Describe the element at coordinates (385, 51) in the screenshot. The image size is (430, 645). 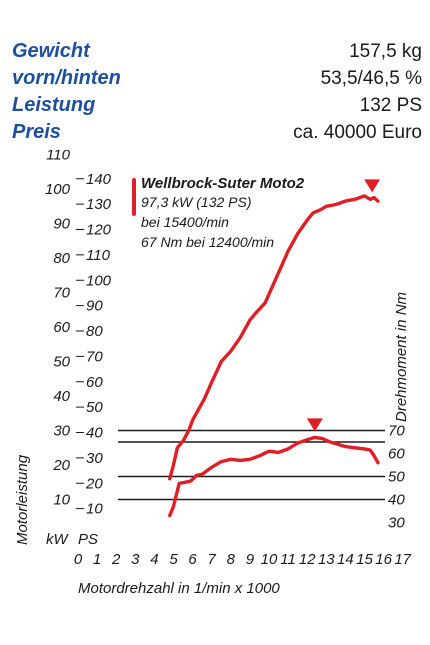
I see `spec-value: 157,5 kg` at that location.